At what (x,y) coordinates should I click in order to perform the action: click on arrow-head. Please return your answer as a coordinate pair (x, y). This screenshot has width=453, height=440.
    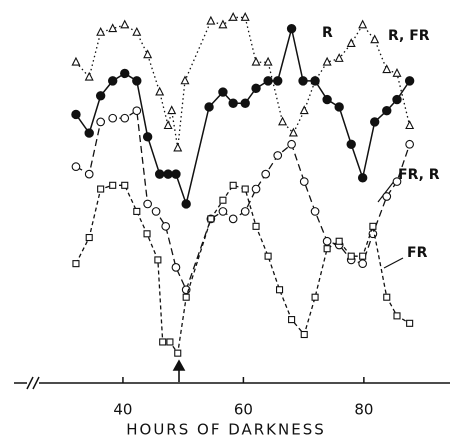
    Looking at the image, I should click on (179, 365).